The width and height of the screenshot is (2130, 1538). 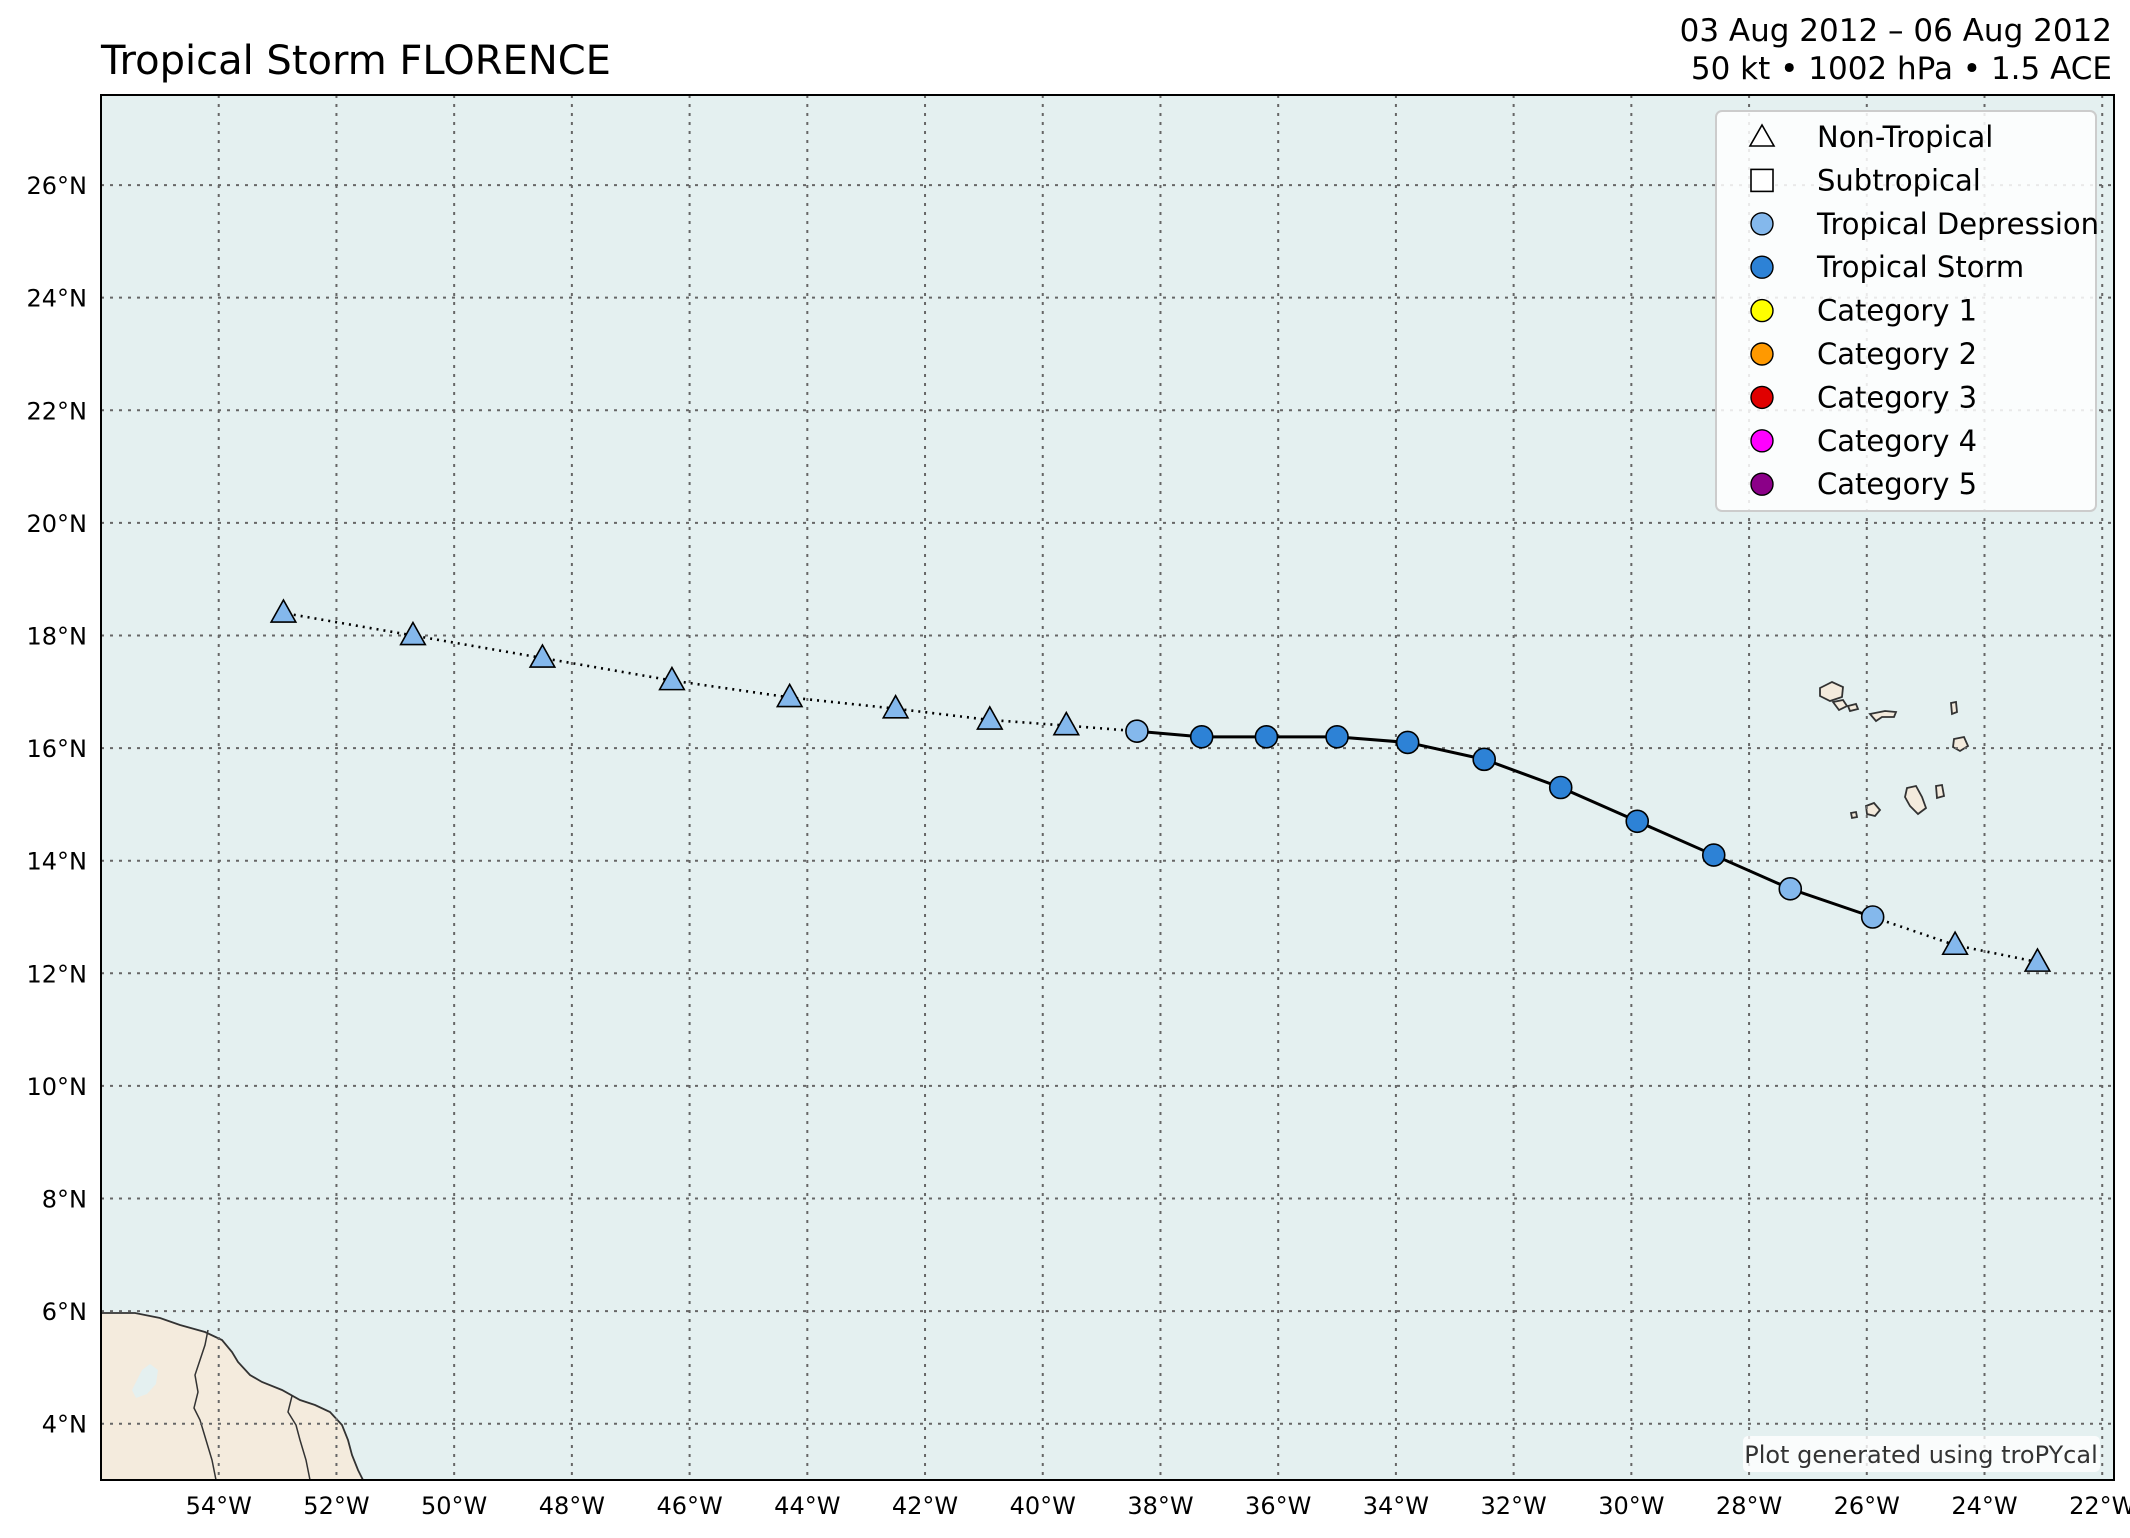 I want to click on lat-tick-label: 16°N, so click(x=57, y=749).